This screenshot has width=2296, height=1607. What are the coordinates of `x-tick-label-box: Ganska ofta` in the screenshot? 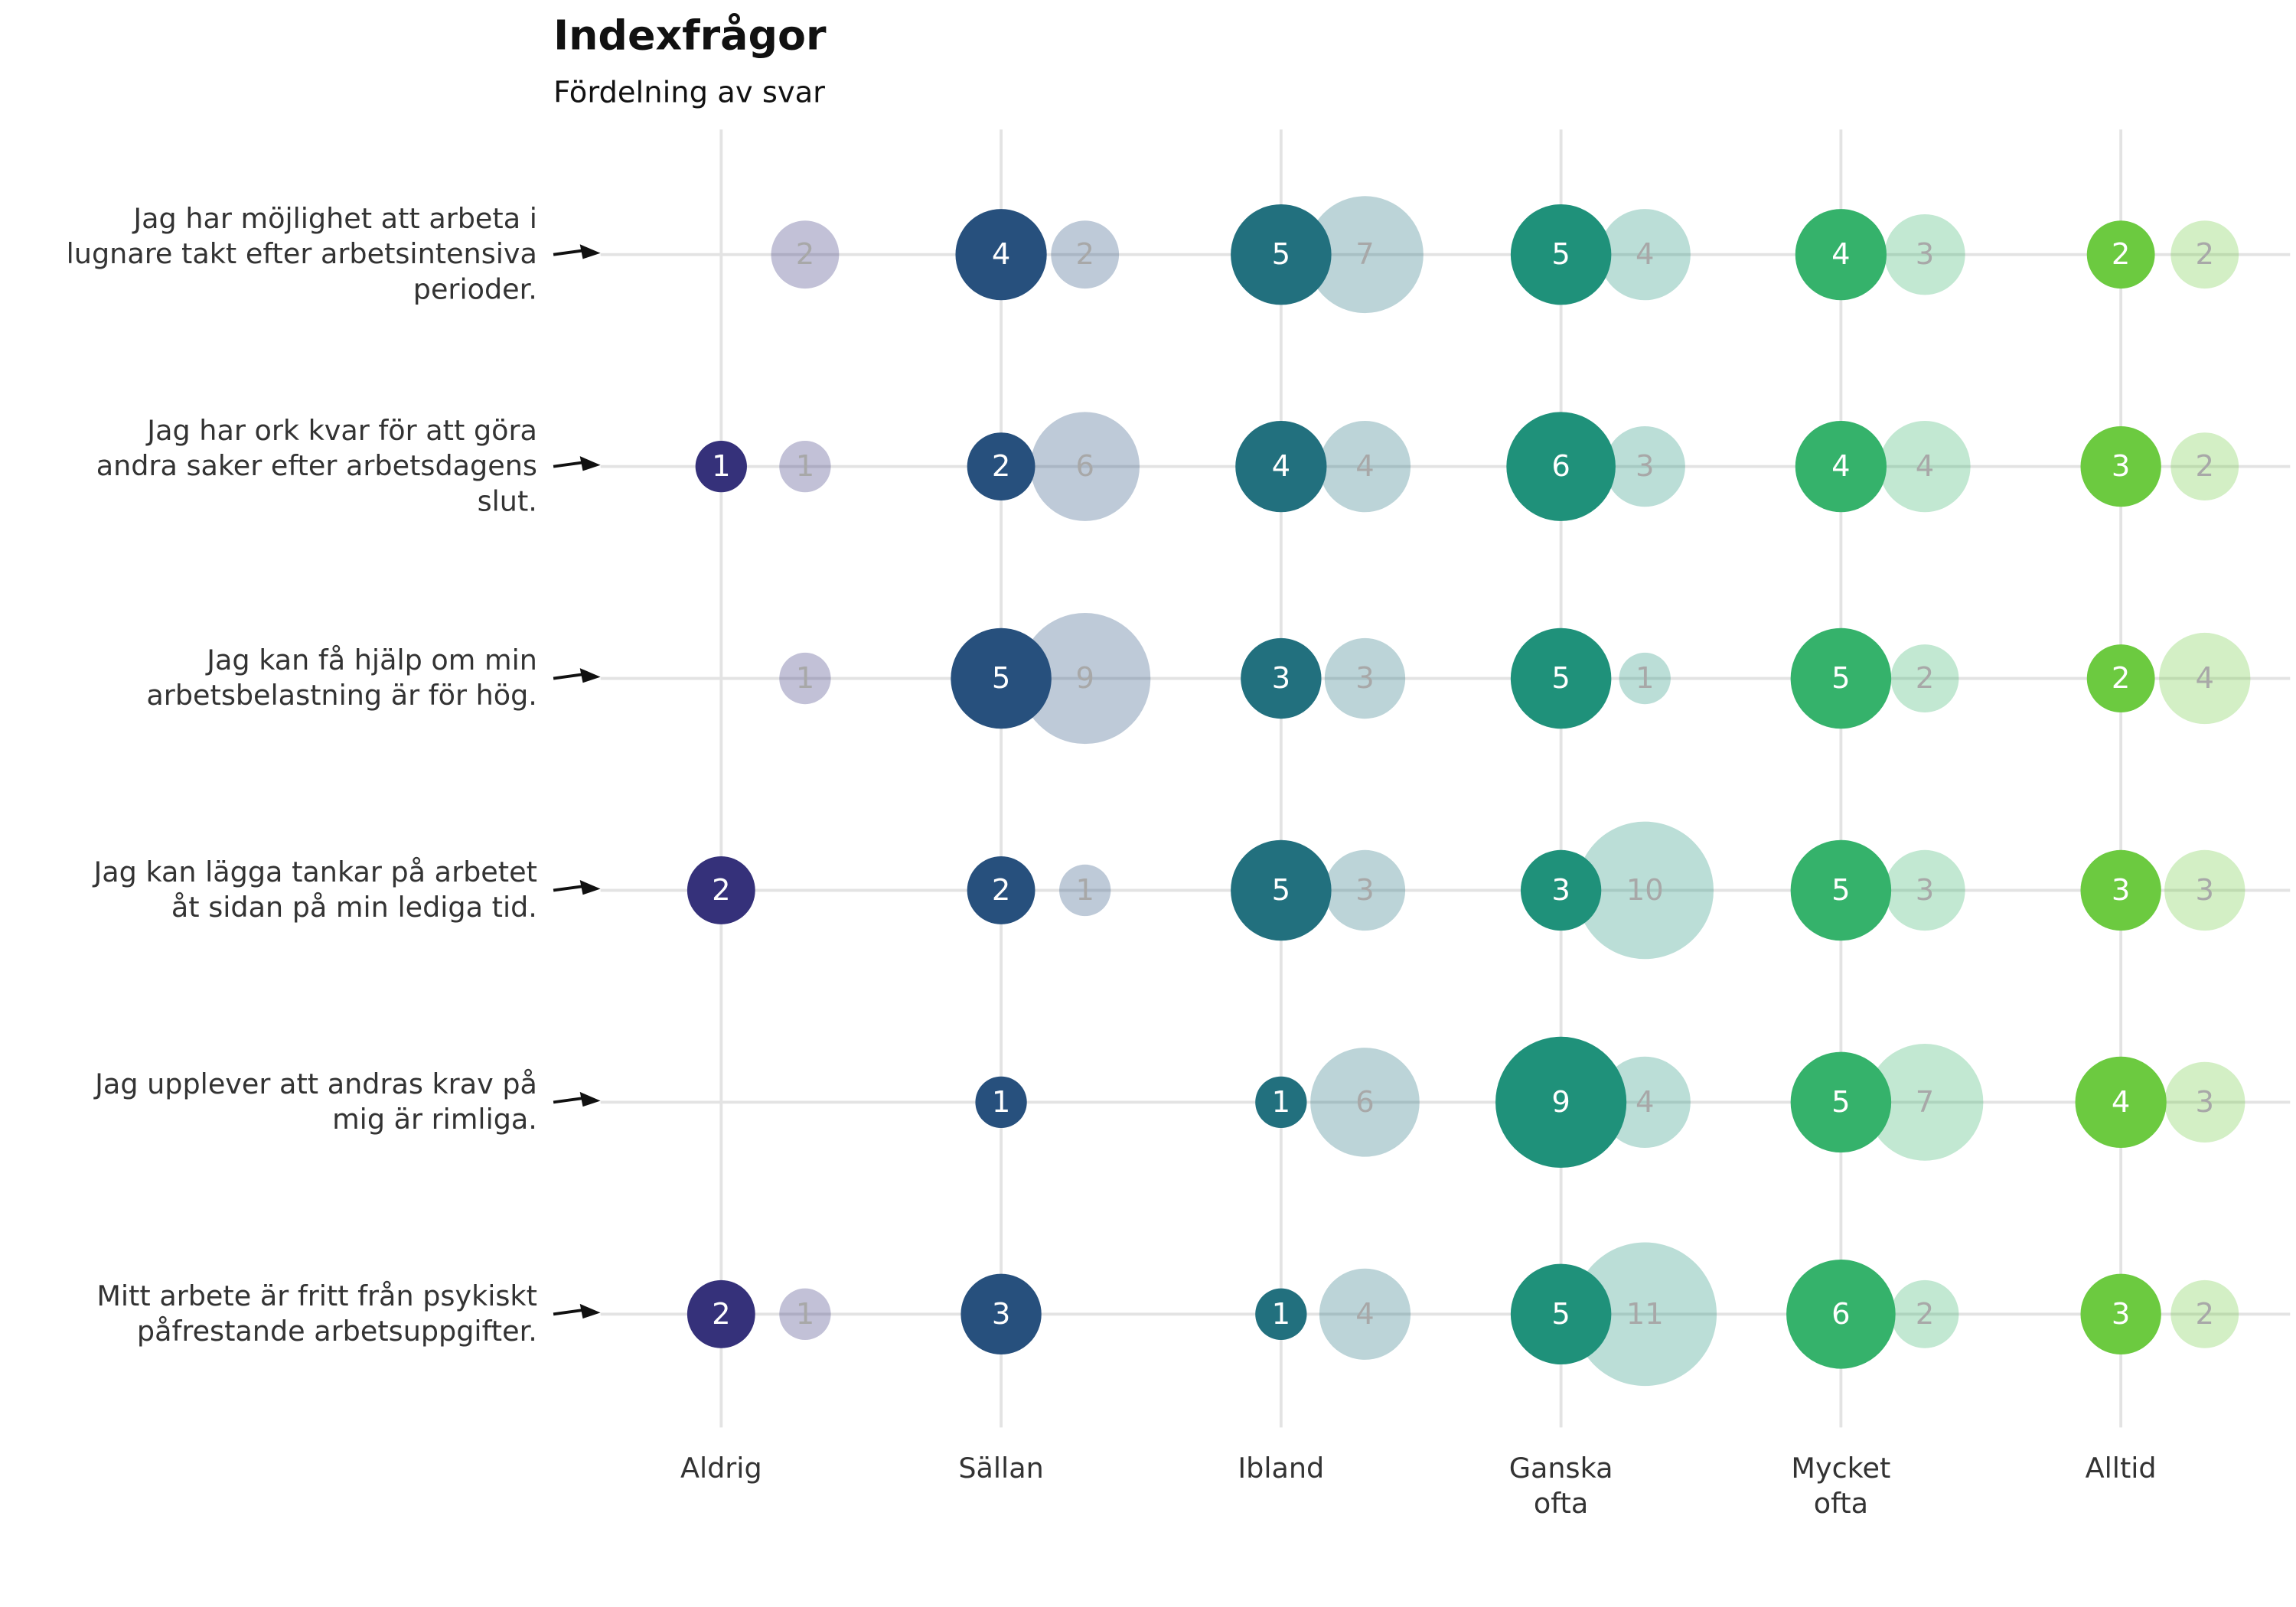 It's located at (1560, 1486).